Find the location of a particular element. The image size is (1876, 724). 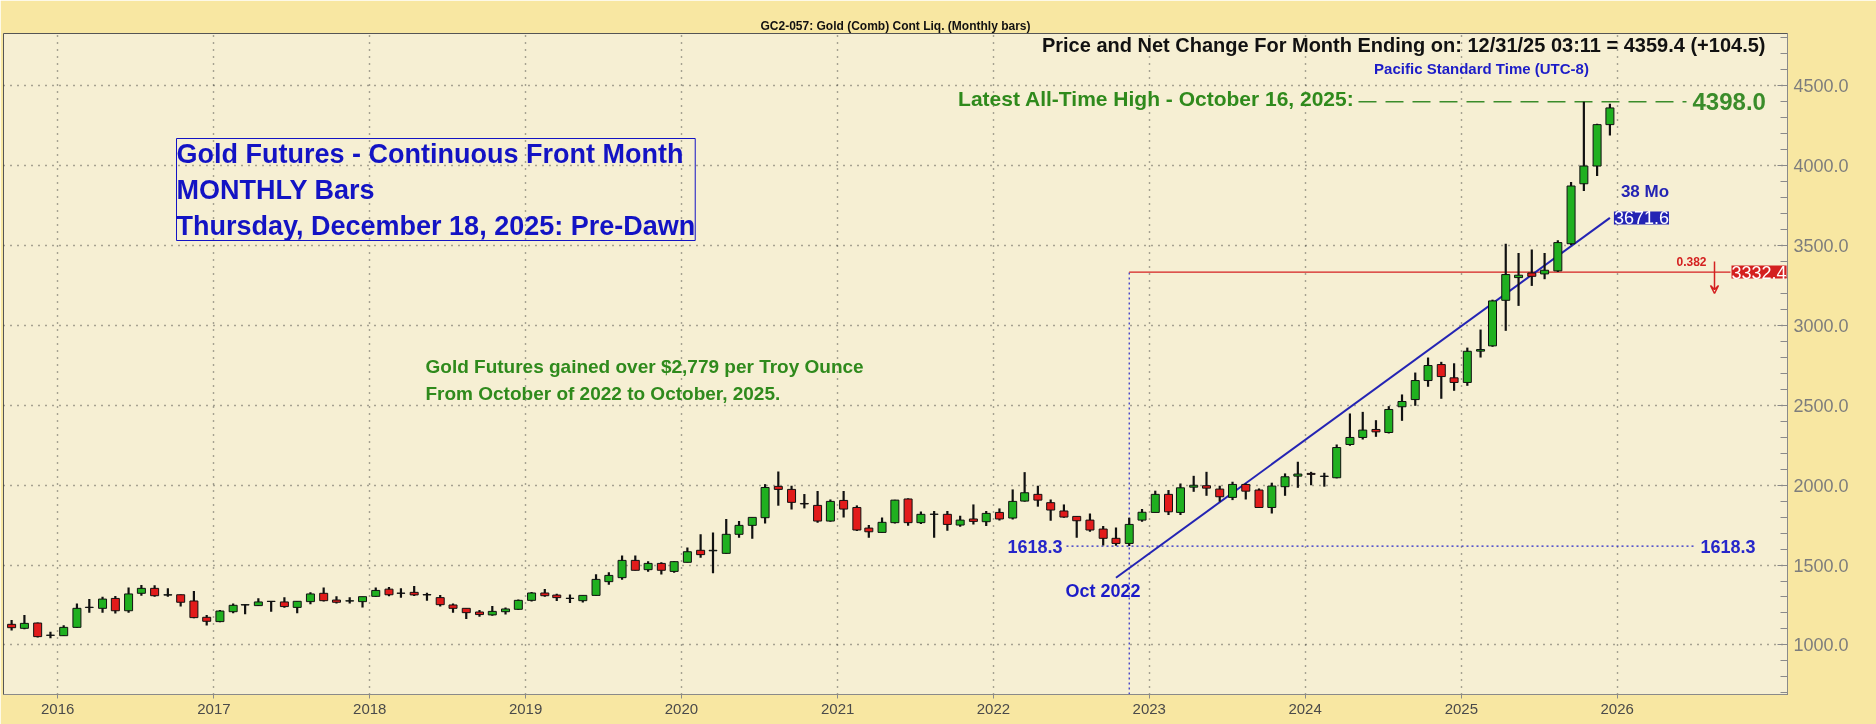

annotation: 0.382 is located at coordinates (1691, 262).